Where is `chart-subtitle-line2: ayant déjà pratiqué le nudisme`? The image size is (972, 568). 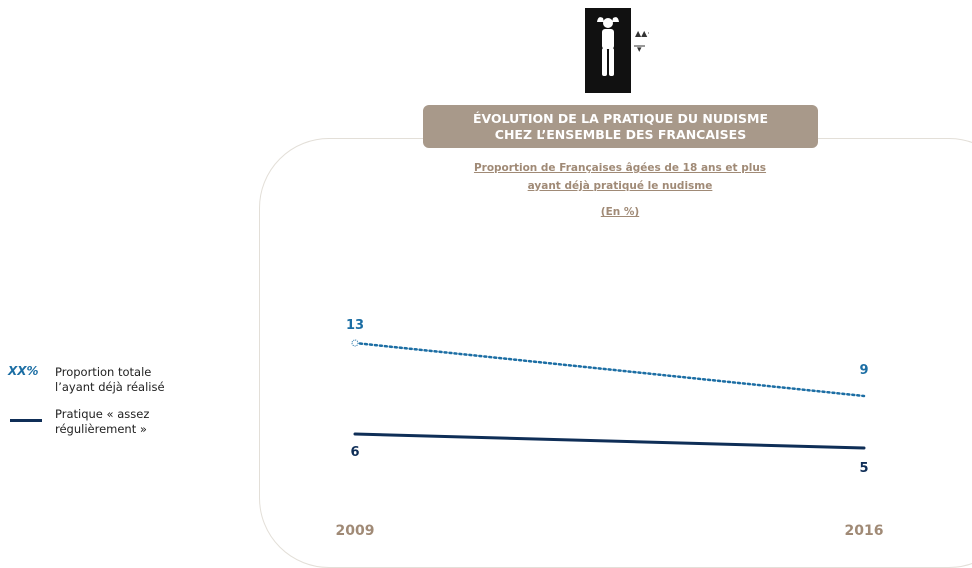 chart-subtitle-line2: ayant déjà pratiqué le nudisme is located at coordinates (620, 186).